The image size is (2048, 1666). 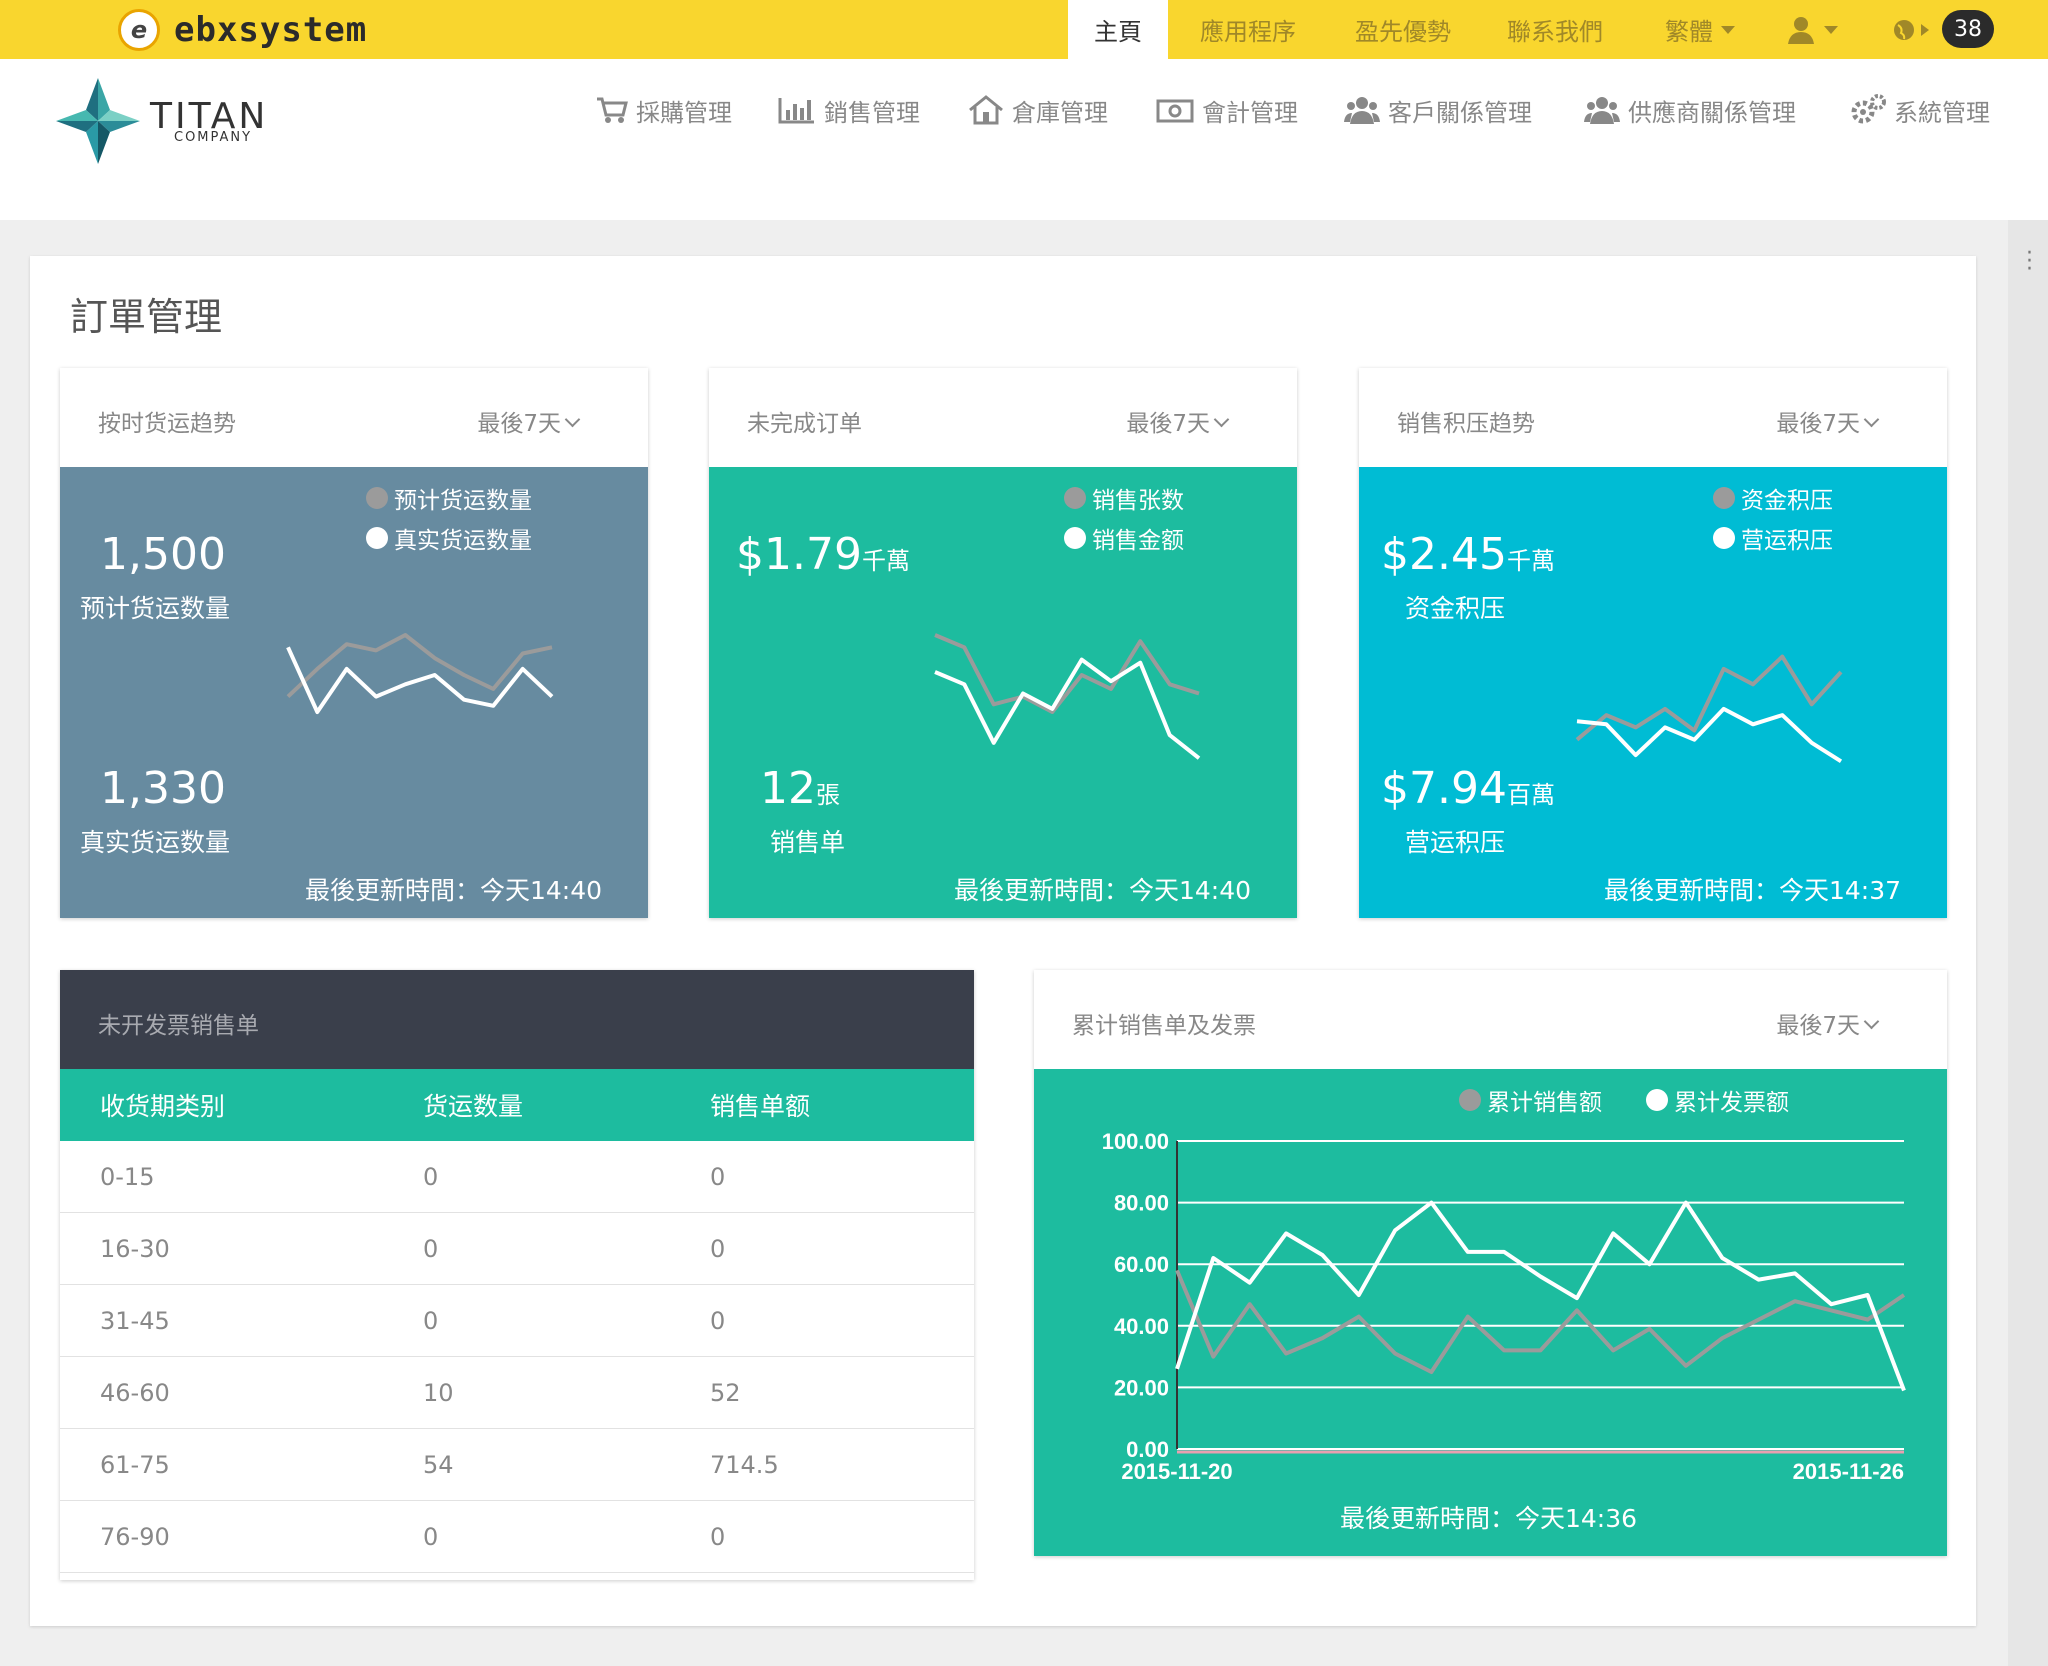 What do you see at coordinates (1731, 1103) in the screenshot?
I see `legend-label: 累计发票额` at bounding box center [1731, 1103].